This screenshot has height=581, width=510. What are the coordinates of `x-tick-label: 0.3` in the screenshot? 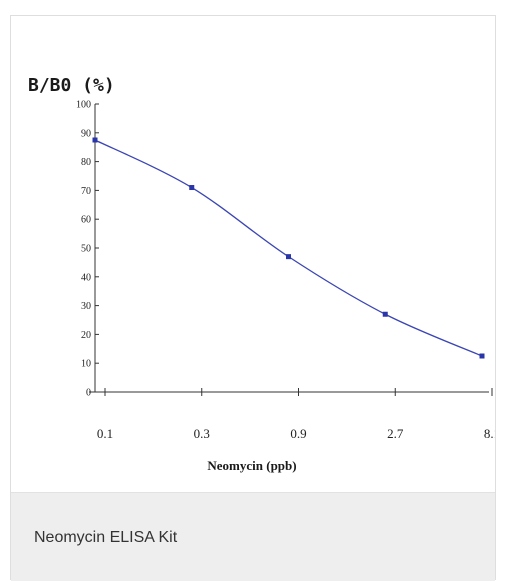 It's located at (202, 433).